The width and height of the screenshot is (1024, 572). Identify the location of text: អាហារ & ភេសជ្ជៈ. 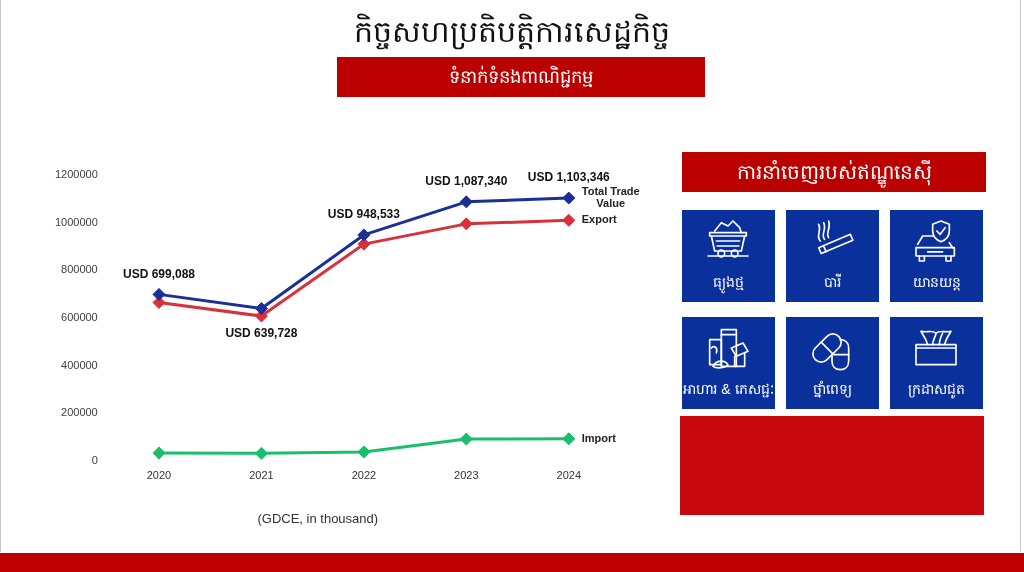
(728, 390).